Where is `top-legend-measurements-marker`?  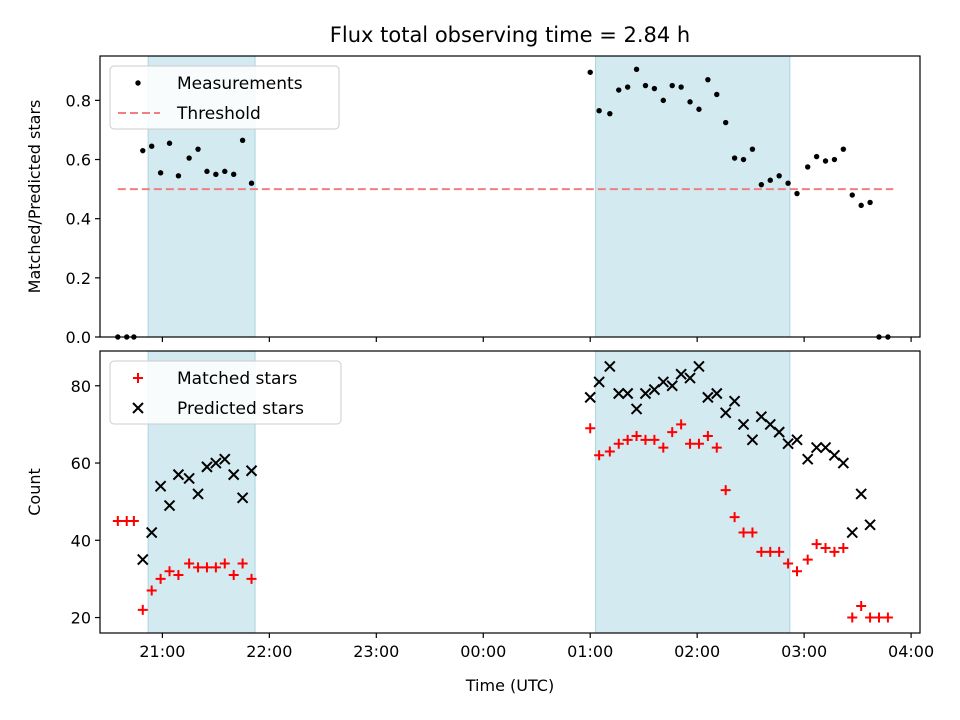
top-legend-measurements-marker is located at coordinates (138, 83).